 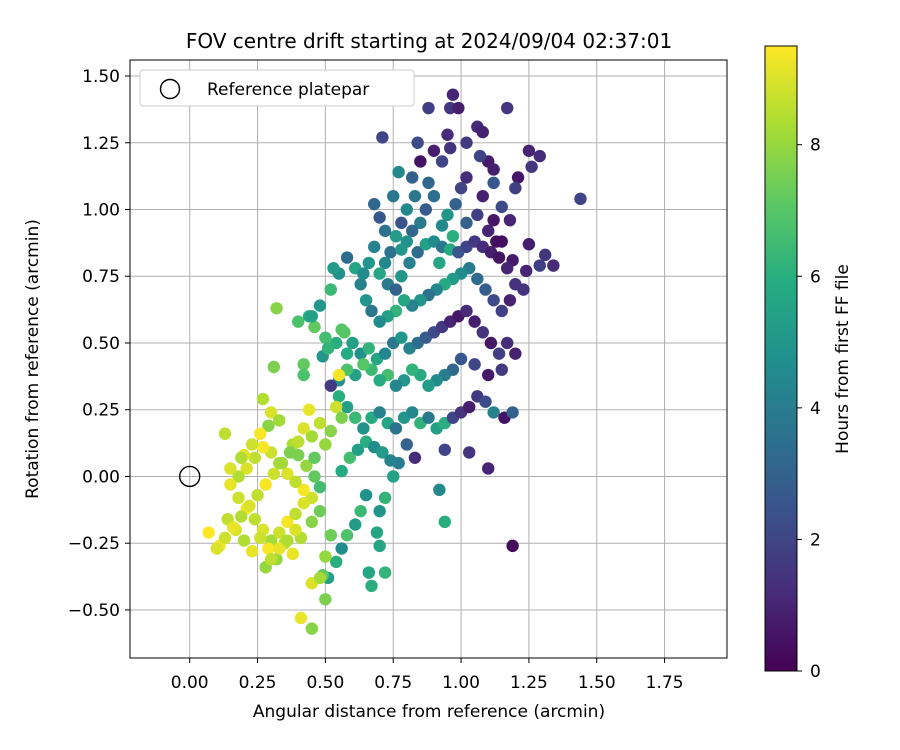 What do you see at coordinates (101, 411) in the screenshot?
I see `y-tick-label-3: 0.25` at bounding box center [101, 411].